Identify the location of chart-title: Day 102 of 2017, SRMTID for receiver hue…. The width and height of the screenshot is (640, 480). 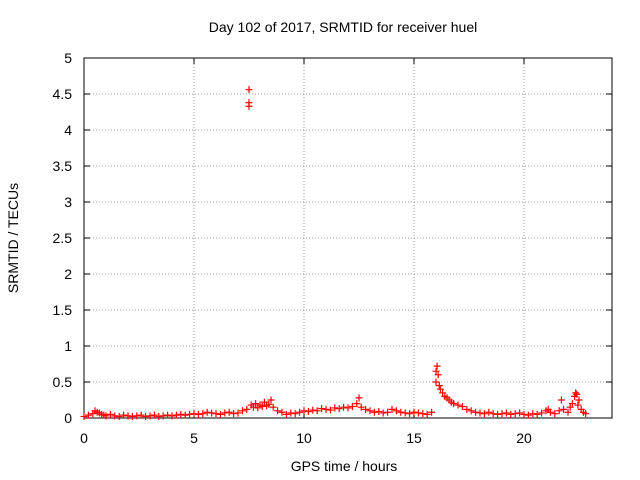
(343, 27).